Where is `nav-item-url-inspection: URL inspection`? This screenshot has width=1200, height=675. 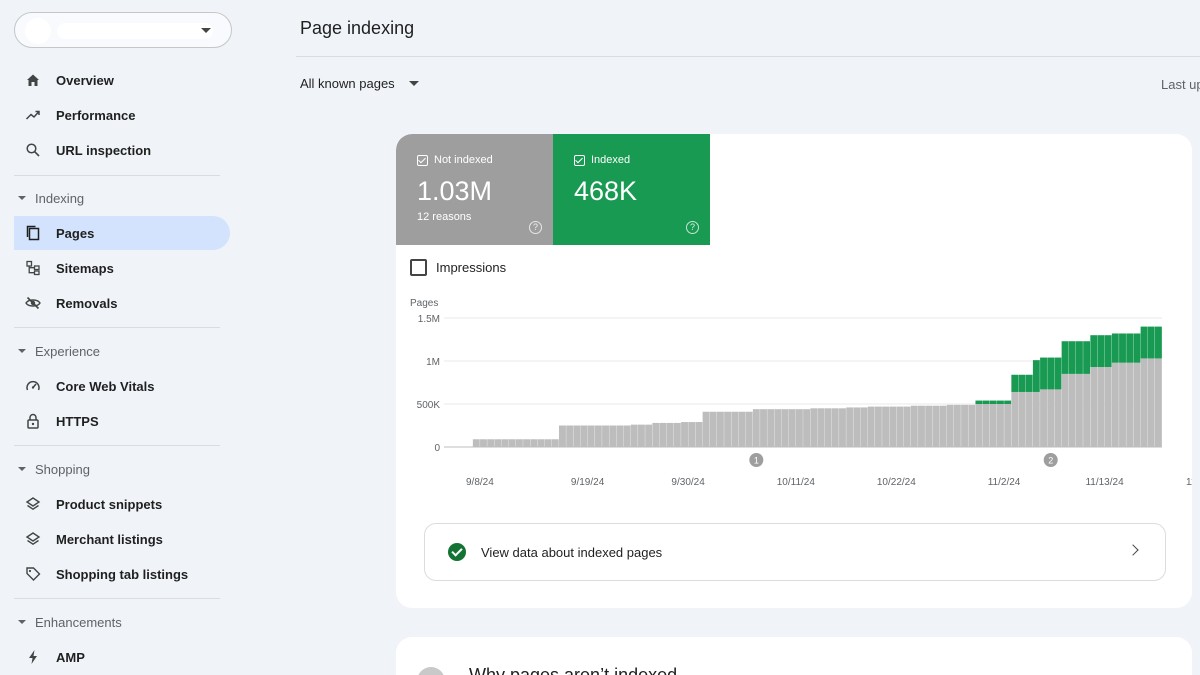 nav-item-url-inspection: URL inspection is located at coordinates (122, 150).